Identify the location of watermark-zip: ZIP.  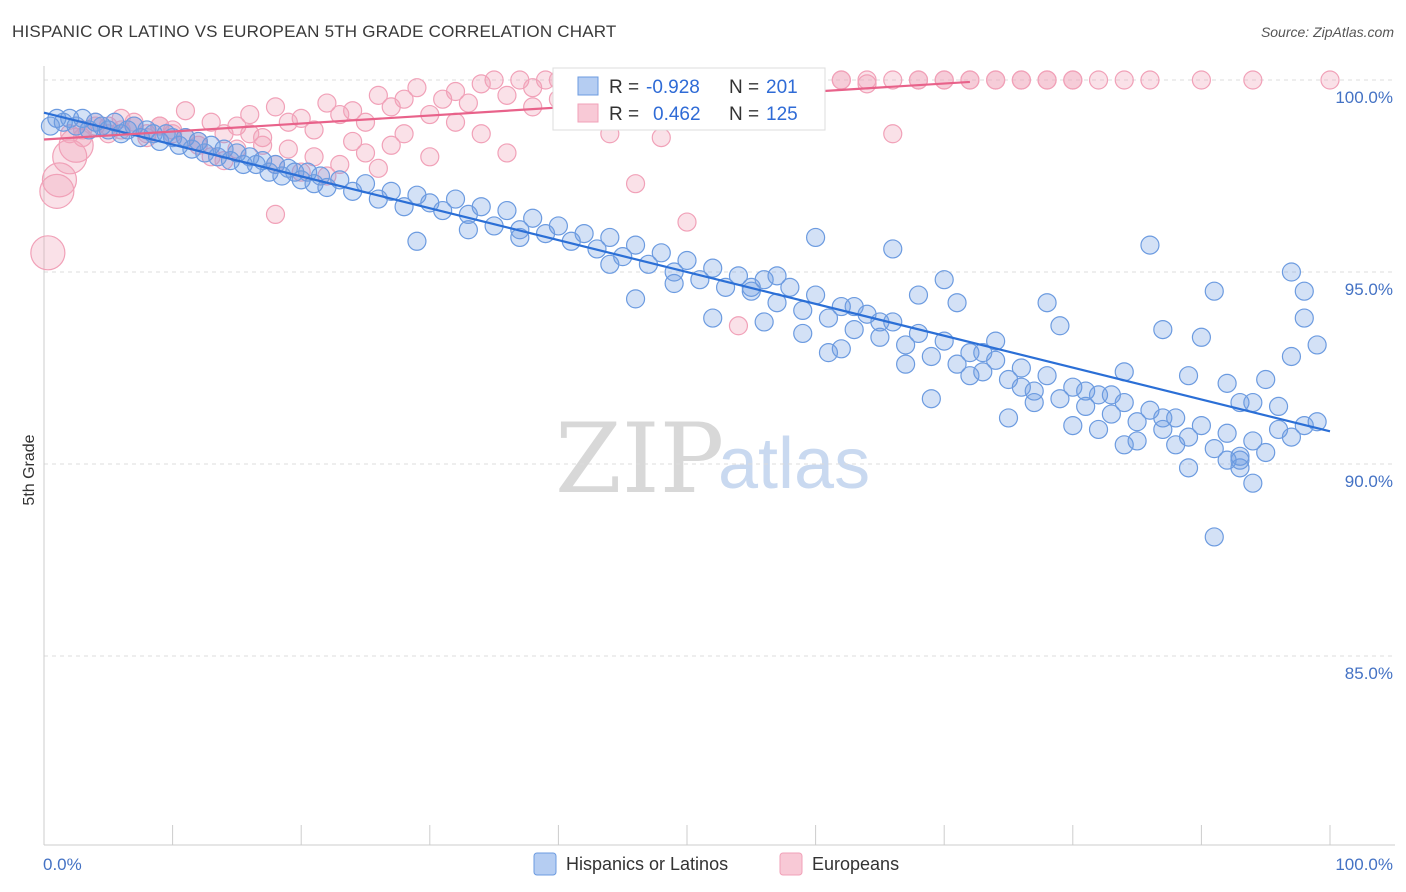
(639, 459).